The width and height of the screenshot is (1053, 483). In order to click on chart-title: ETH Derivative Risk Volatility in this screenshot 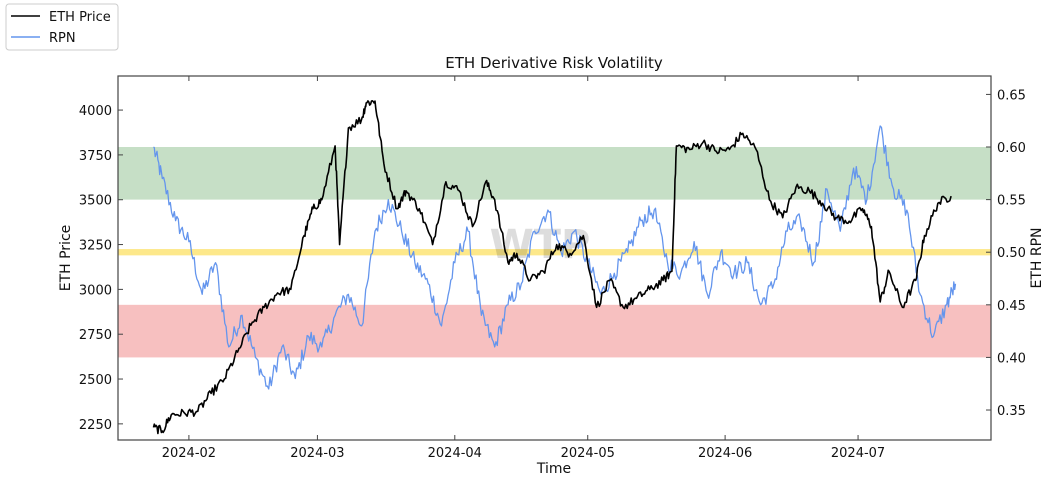, I will do `click(554, 63)`.